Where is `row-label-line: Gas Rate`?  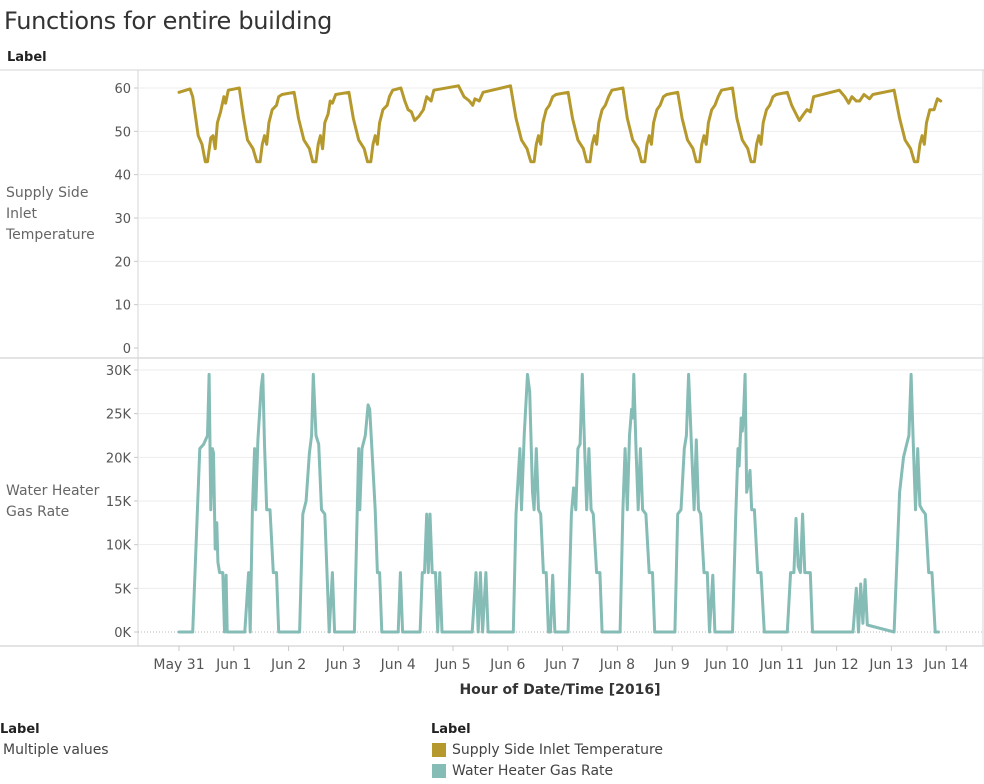 row-label-line: Gas Rate is located at coordinates (38, 512).